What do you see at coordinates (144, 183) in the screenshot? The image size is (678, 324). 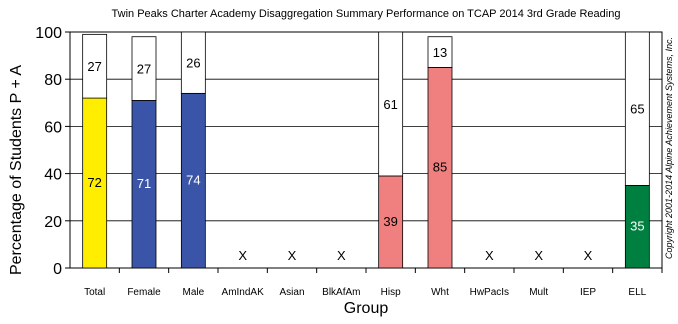 I see `data-label-lower: 71` at bounding box center [144, 183].